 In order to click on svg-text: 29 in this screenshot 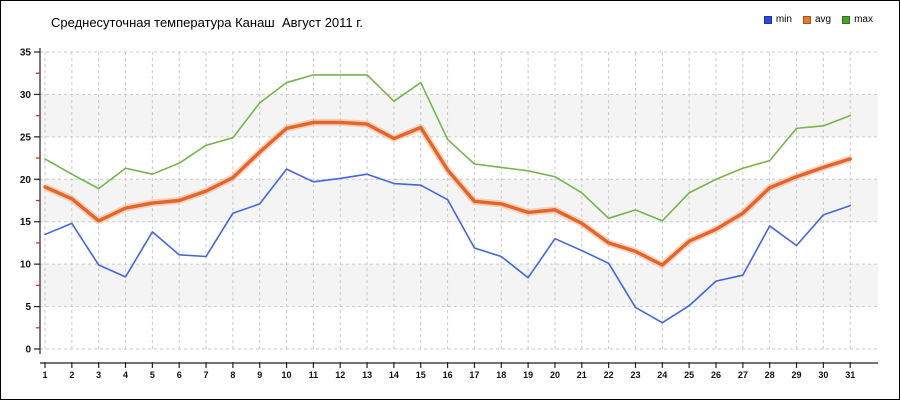, I will do `click(797, 375)`.